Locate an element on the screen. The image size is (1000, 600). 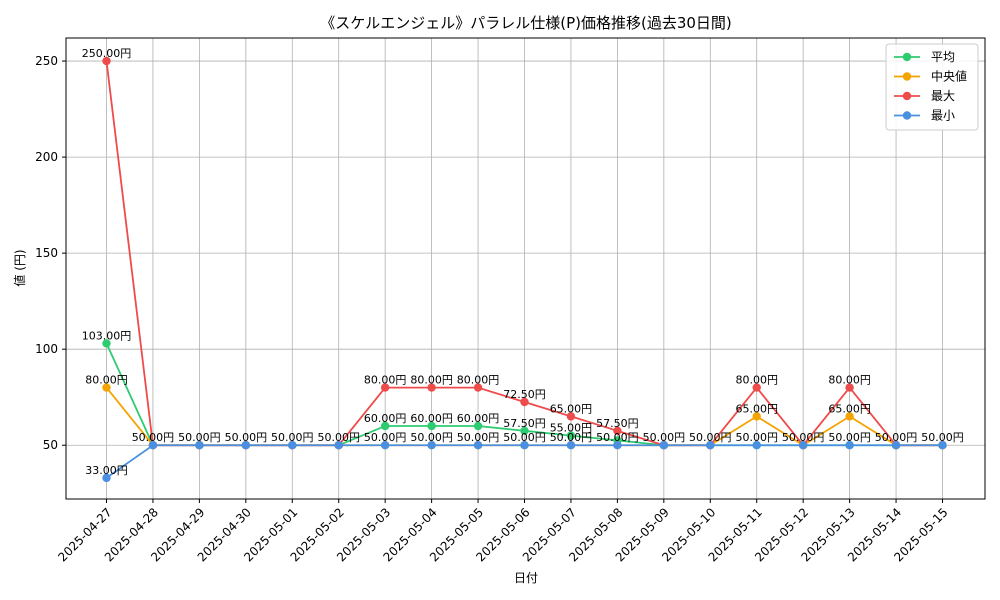
data-label: 33.00円 is located at coordinates (106, 470).